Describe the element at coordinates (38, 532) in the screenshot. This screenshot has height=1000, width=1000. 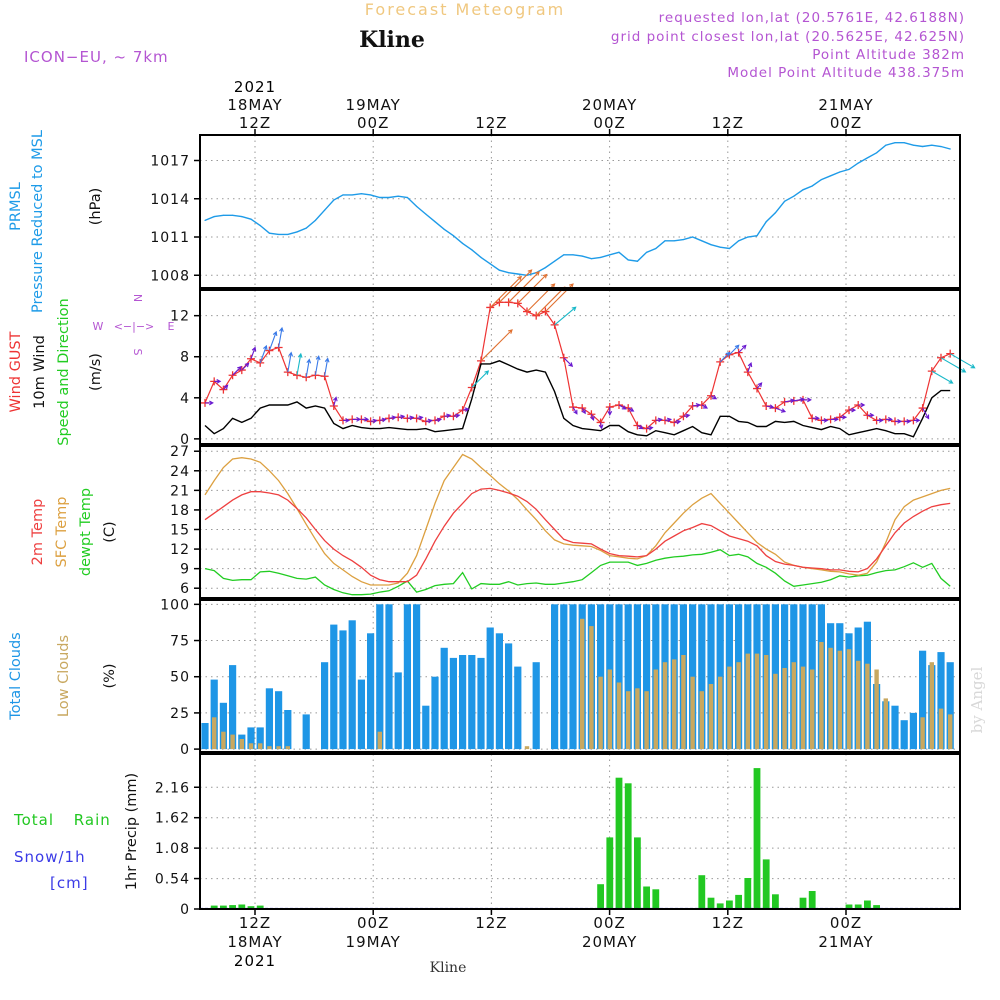
I see `temp-ylabel: 2m Temp` at that location.